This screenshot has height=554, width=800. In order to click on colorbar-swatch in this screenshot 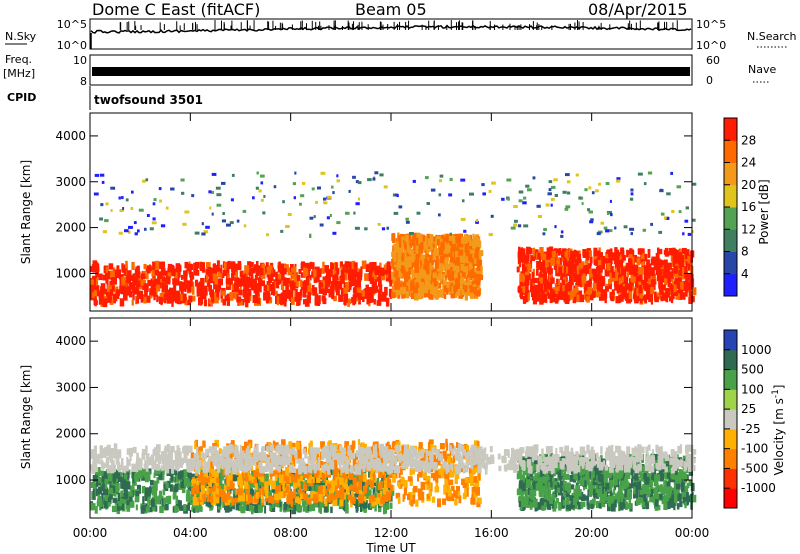, I will do `click(730, 263)`.